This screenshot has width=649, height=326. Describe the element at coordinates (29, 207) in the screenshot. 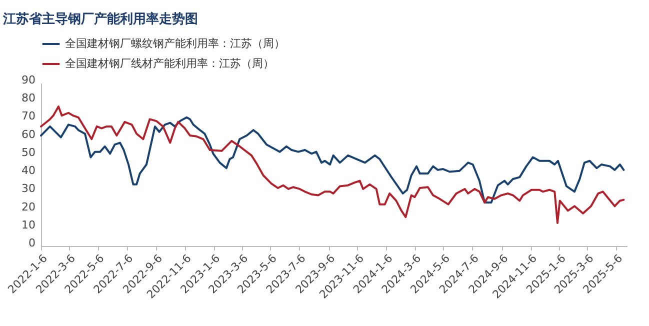

I see `y-tick-label: 20` at that location.